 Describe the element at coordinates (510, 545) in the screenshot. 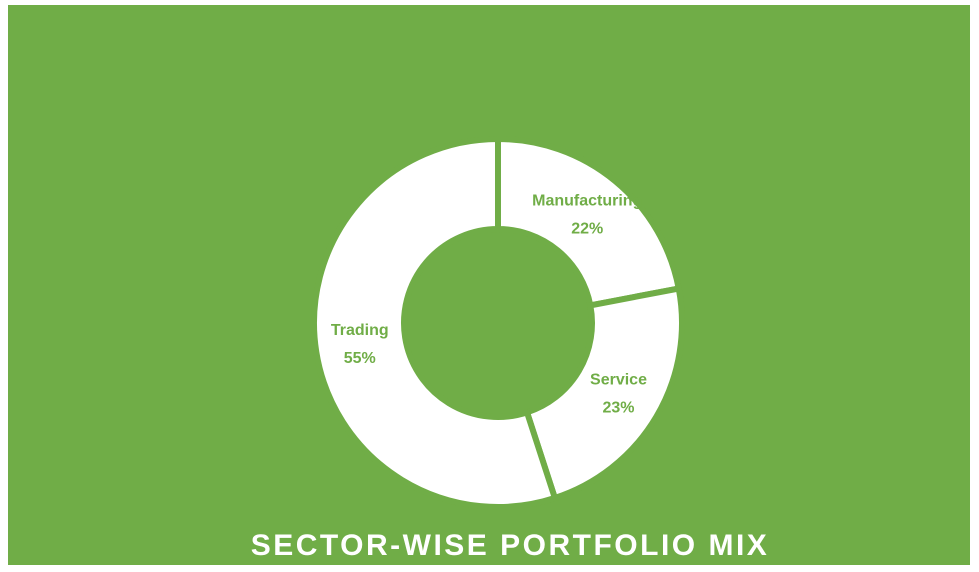

I see `chart-title: SECTOR-WISE PORTFOLIO MIX` at that location.